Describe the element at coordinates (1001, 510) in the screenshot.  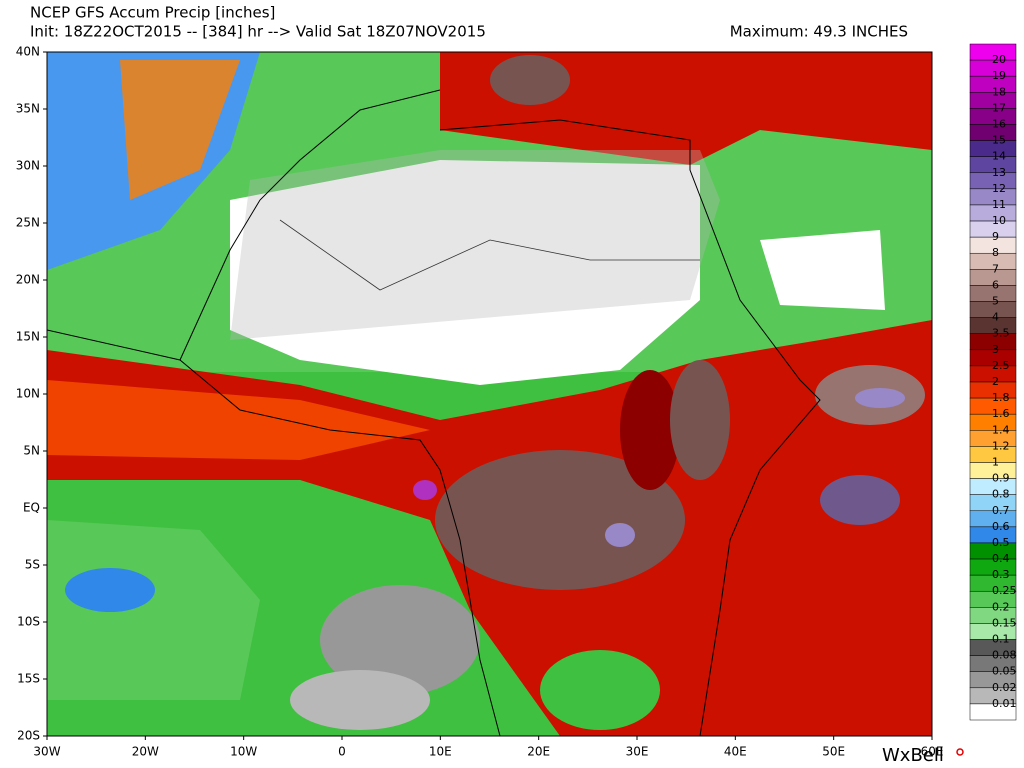
I see `colorbar-label: 0.7` at that location.